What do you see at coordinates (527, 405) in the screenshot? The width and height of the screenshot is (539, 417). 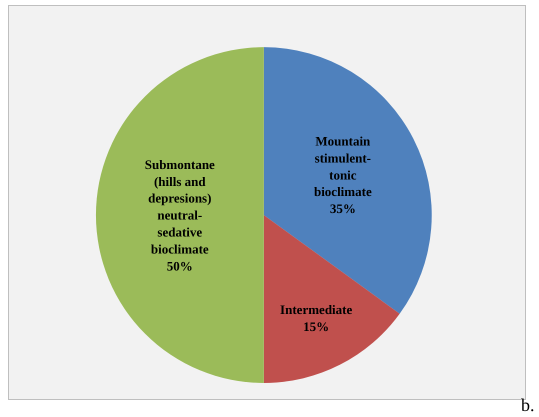 I see `text: b.` at bounding box center [527, 405].